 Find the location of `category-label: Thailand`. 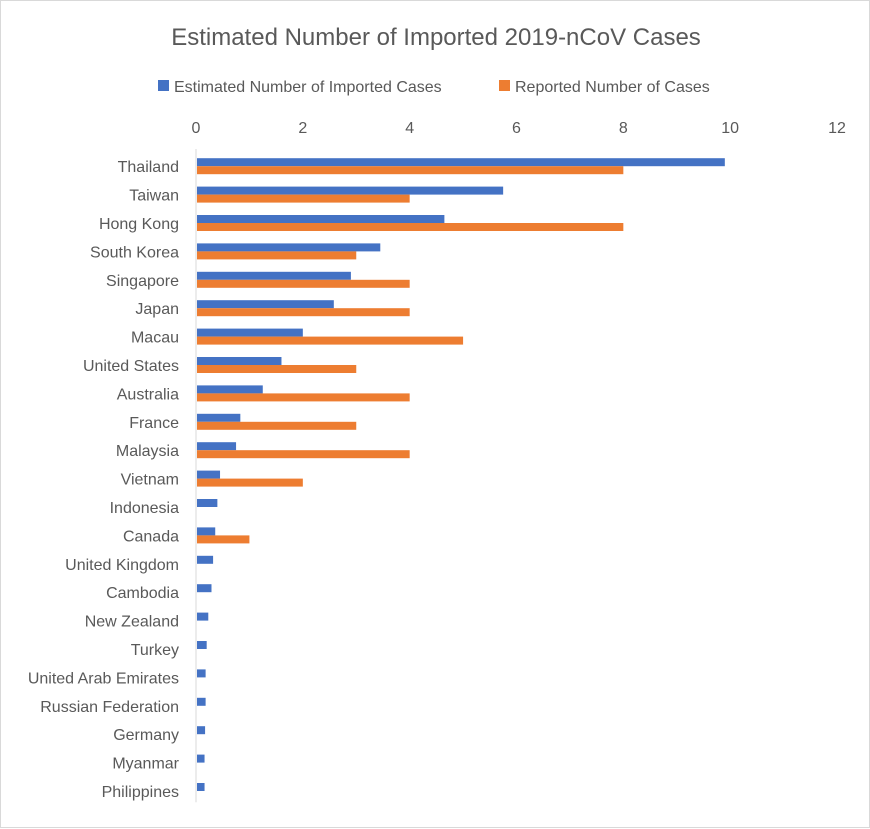

category-label: Thailand is located at coordinates (148, 167).